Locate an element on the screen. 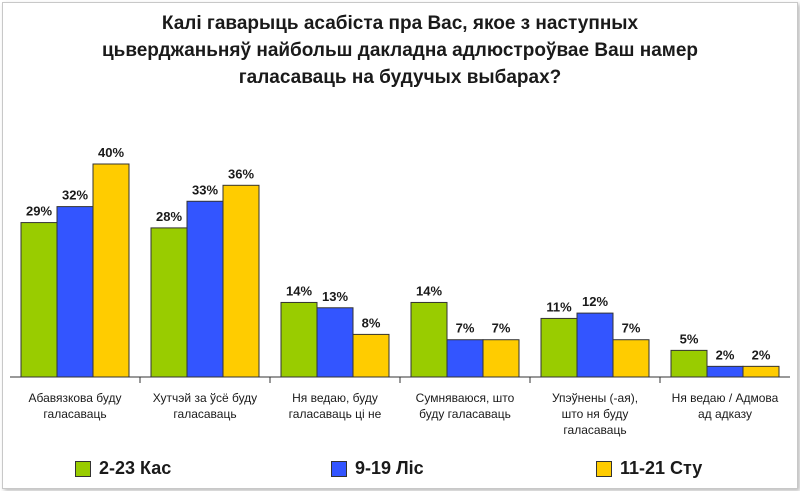 The width and height of the screenshot is (800, 491). data-label-series-2-category-6: 2% is located at coordinates (725, 354).